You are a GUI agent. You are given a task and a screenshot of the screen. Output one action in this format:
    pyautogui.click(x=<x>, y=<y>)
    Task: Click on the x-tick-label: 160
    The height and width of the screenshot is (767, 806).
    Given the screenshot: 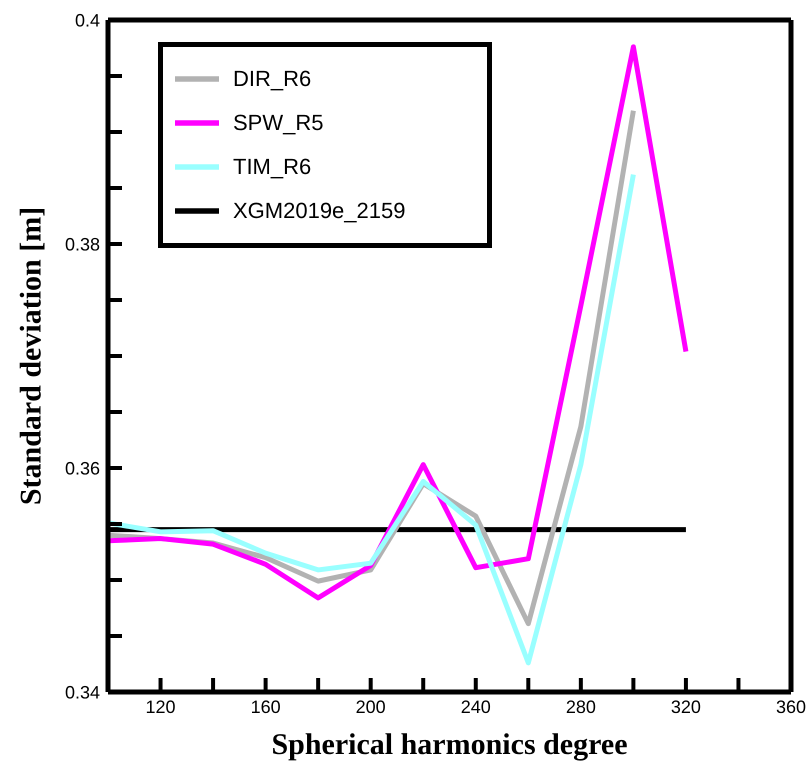 What is the action you would take?
    pyautogui.click(x=265, y=706)
    